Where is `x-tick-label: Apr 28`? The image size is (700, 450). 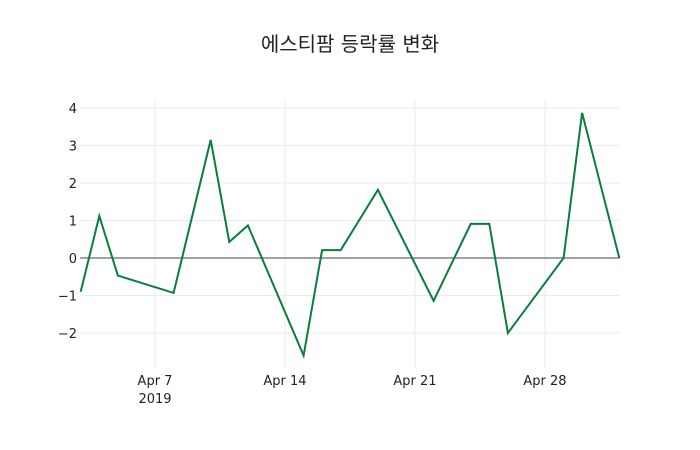 x-tick-label: Apr 28 is located at coordinates (544, 381).